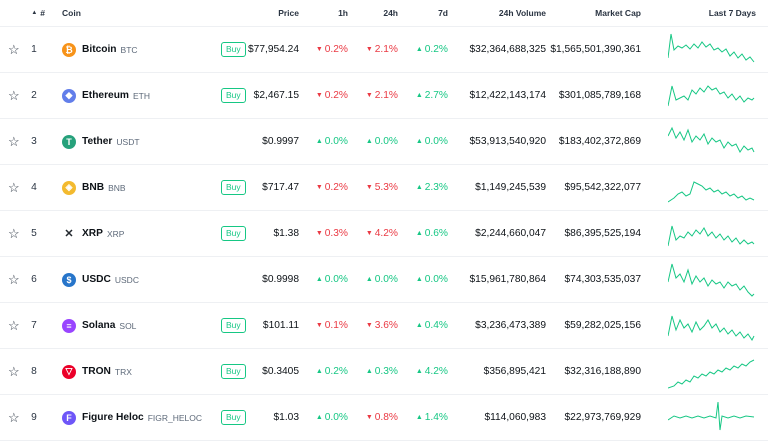 This screenshot has height=441, width=768. I want to click on h24-change: ▼ 4.2%, so click(381, 233).